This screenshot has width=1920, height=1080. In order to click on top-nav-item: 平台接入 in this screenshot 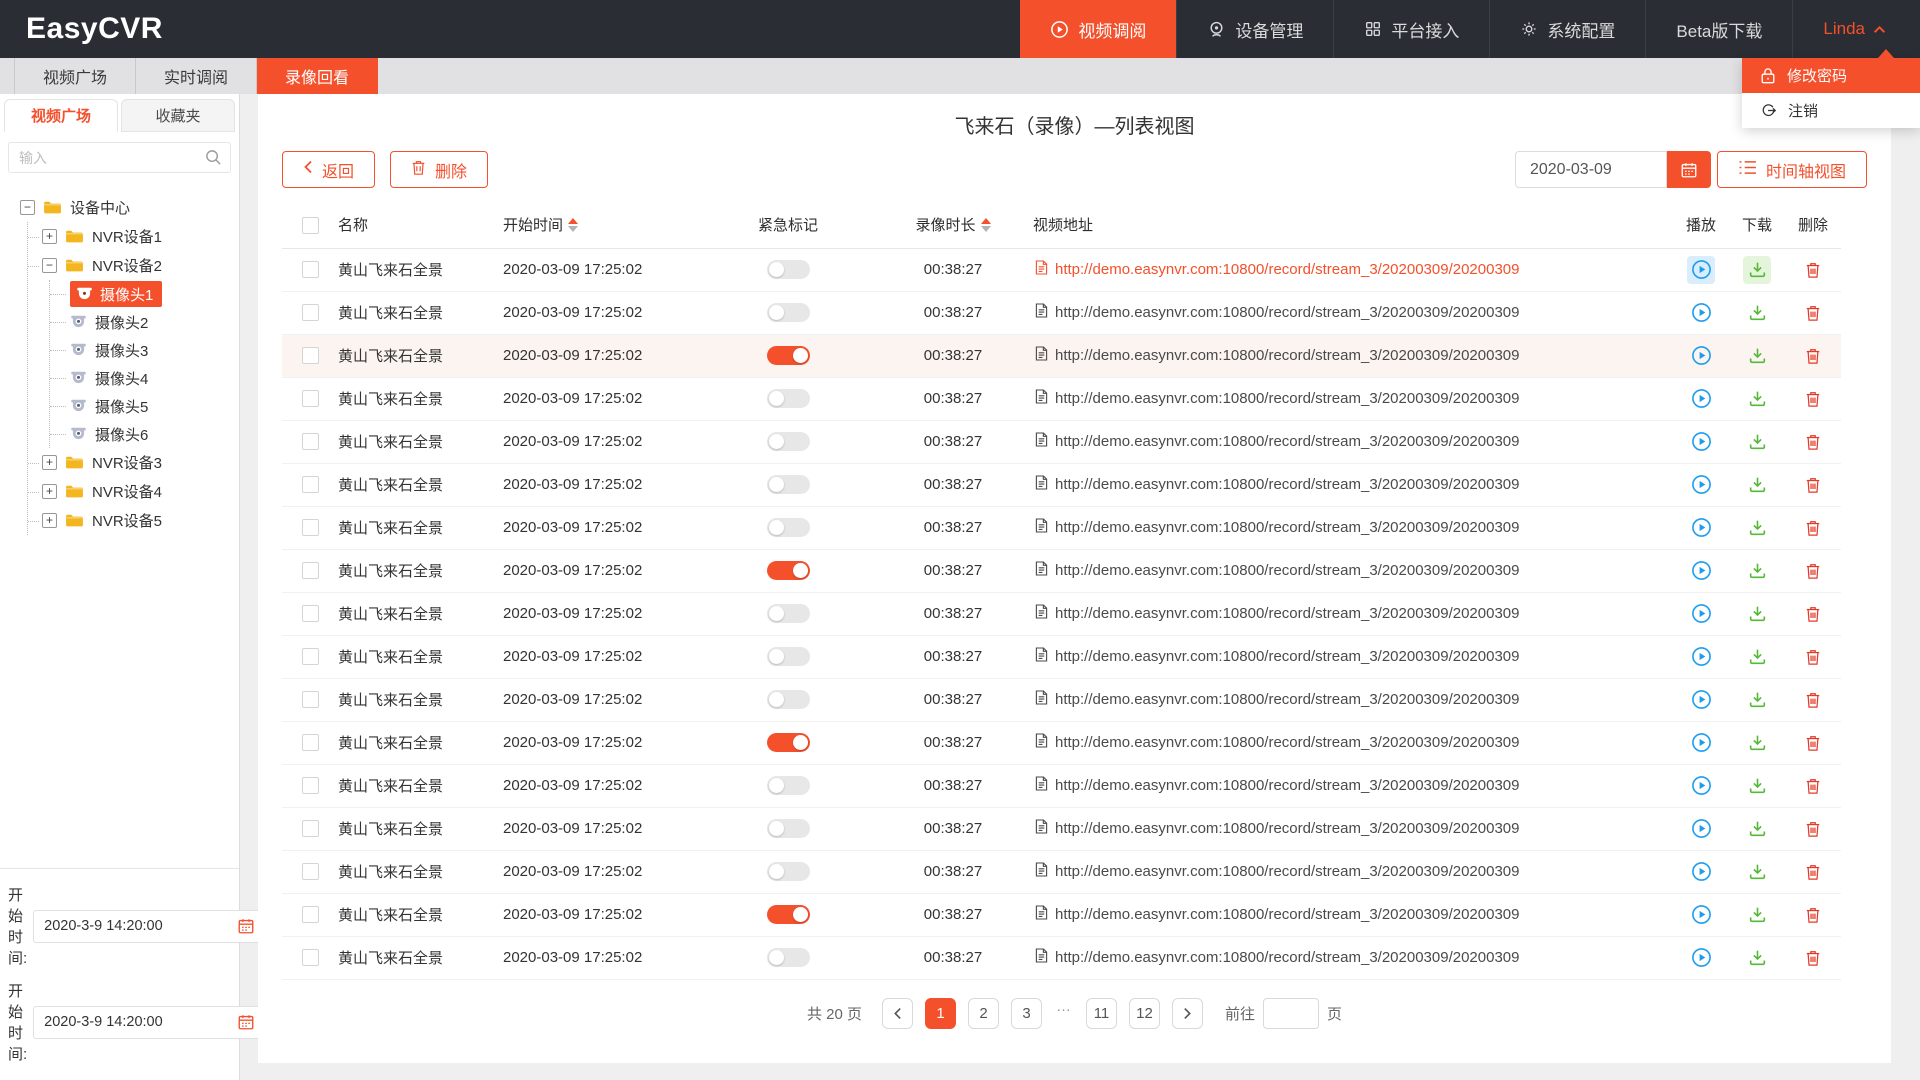, I will do `click(1411, 29)`.